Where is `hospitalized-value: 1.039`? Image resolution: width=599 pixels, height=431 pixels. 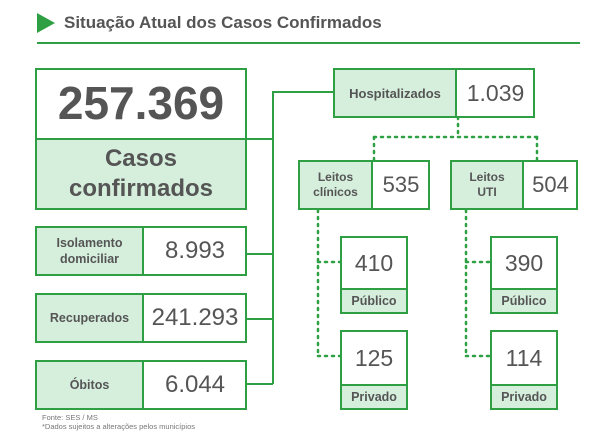 hospitalized-value: 1.039 is located at coordinates (495, 92).